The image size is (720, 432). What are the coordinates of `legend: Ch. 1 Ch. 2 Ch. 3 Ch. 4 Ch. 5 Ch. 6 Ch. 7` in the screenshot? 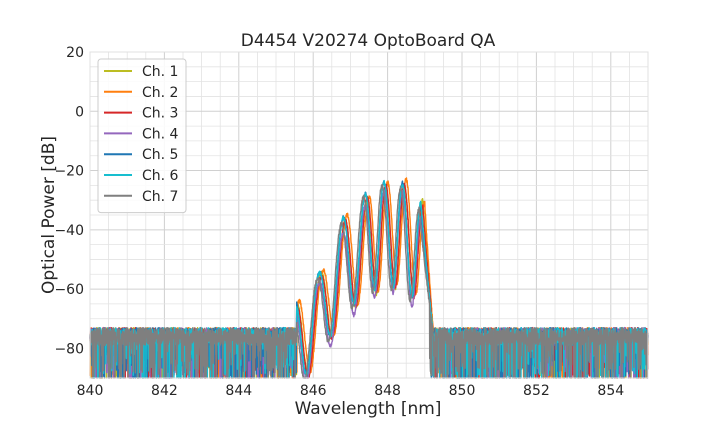 It's located at (142, 136).